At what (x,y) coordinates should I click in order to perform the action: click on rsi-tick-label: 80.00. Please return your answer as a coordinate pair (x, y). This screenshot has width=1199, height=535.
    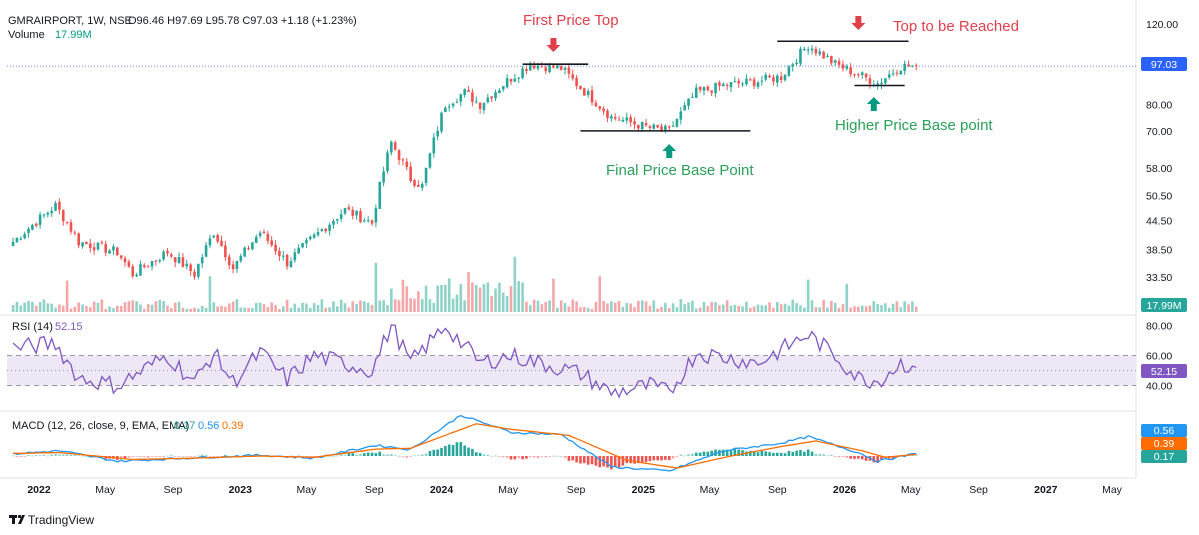
    Looking at the image, I should click on (1159, 327).